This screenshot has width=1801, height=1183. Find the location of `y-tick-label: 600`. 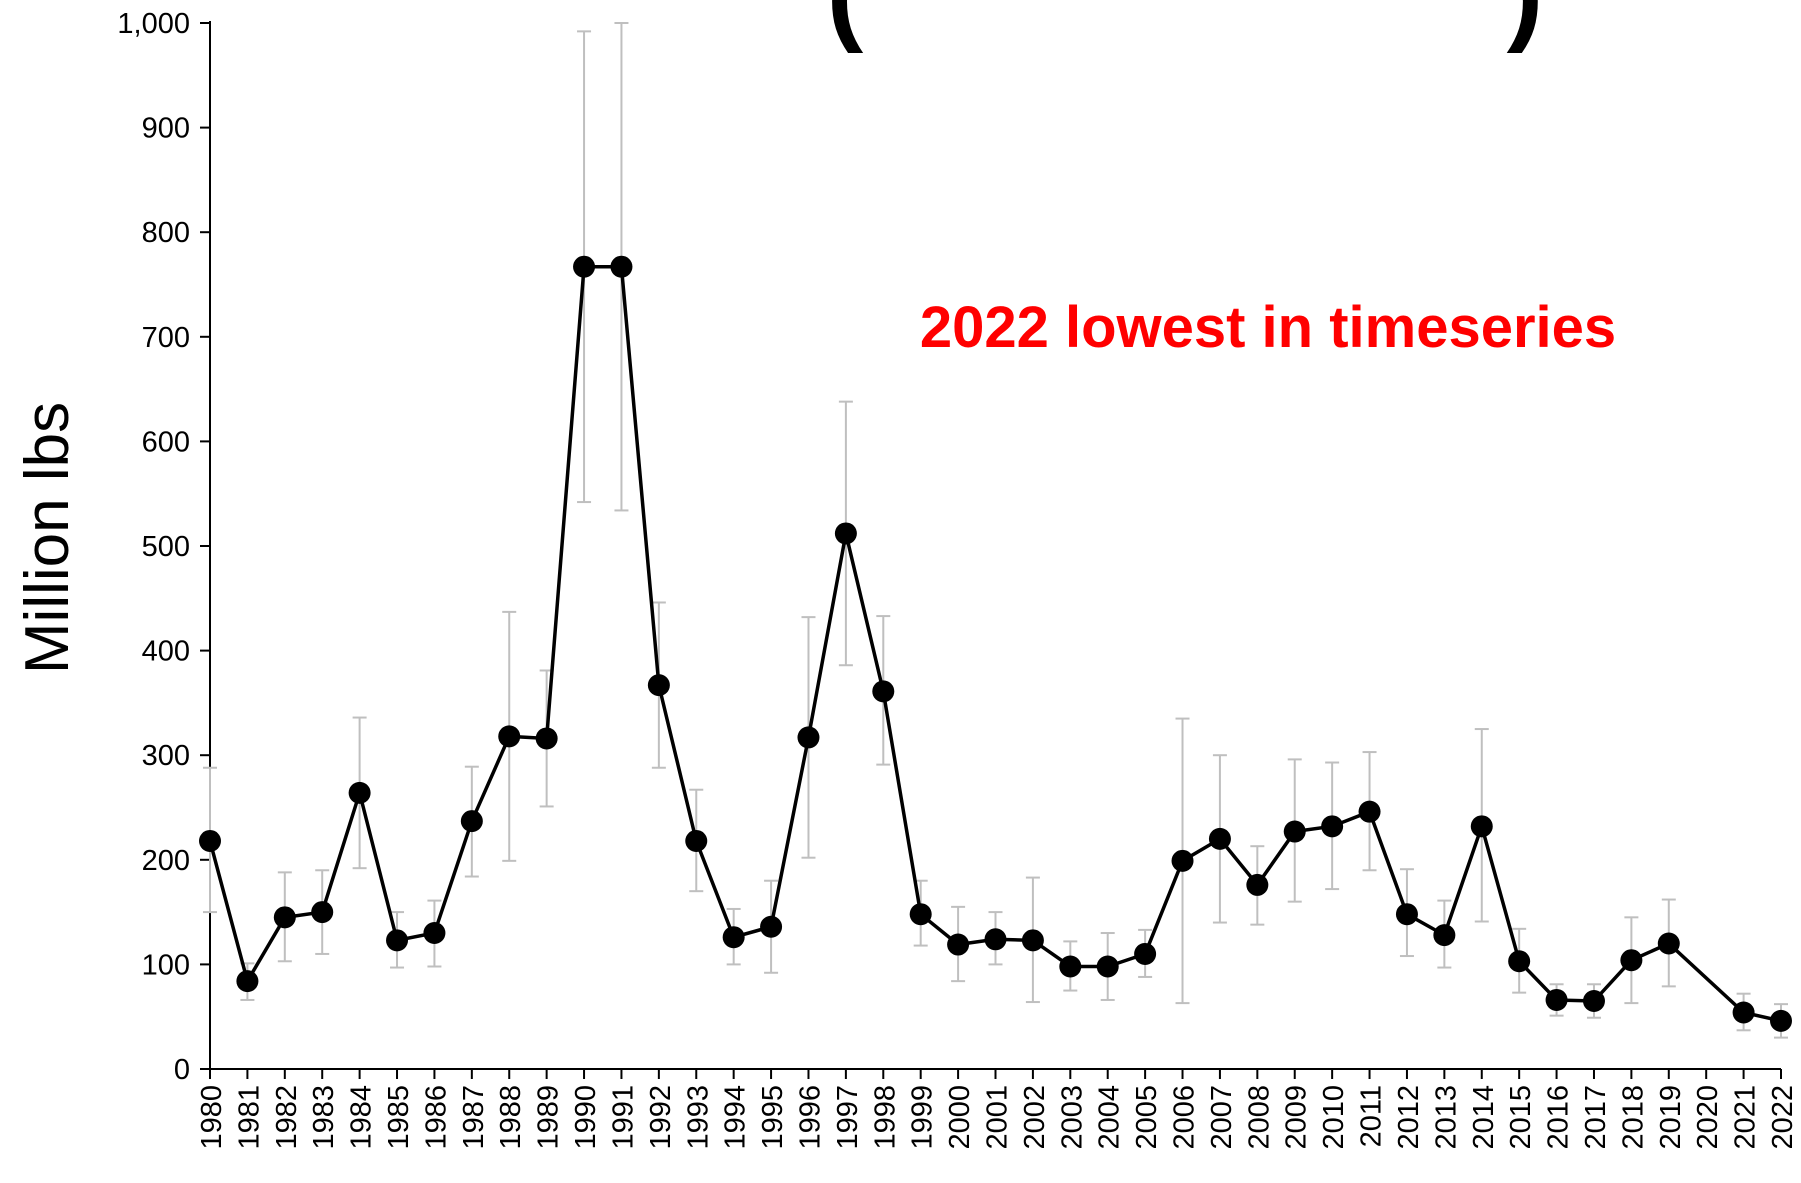

y-tick-label: 600 is located at coordinates (166, 442).